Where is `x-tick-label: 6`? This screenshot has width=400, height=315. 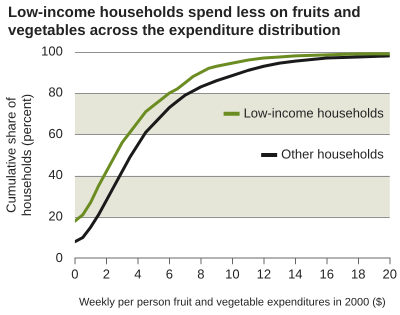
x-tick-label: 6 is located at coordinates (169, 274).